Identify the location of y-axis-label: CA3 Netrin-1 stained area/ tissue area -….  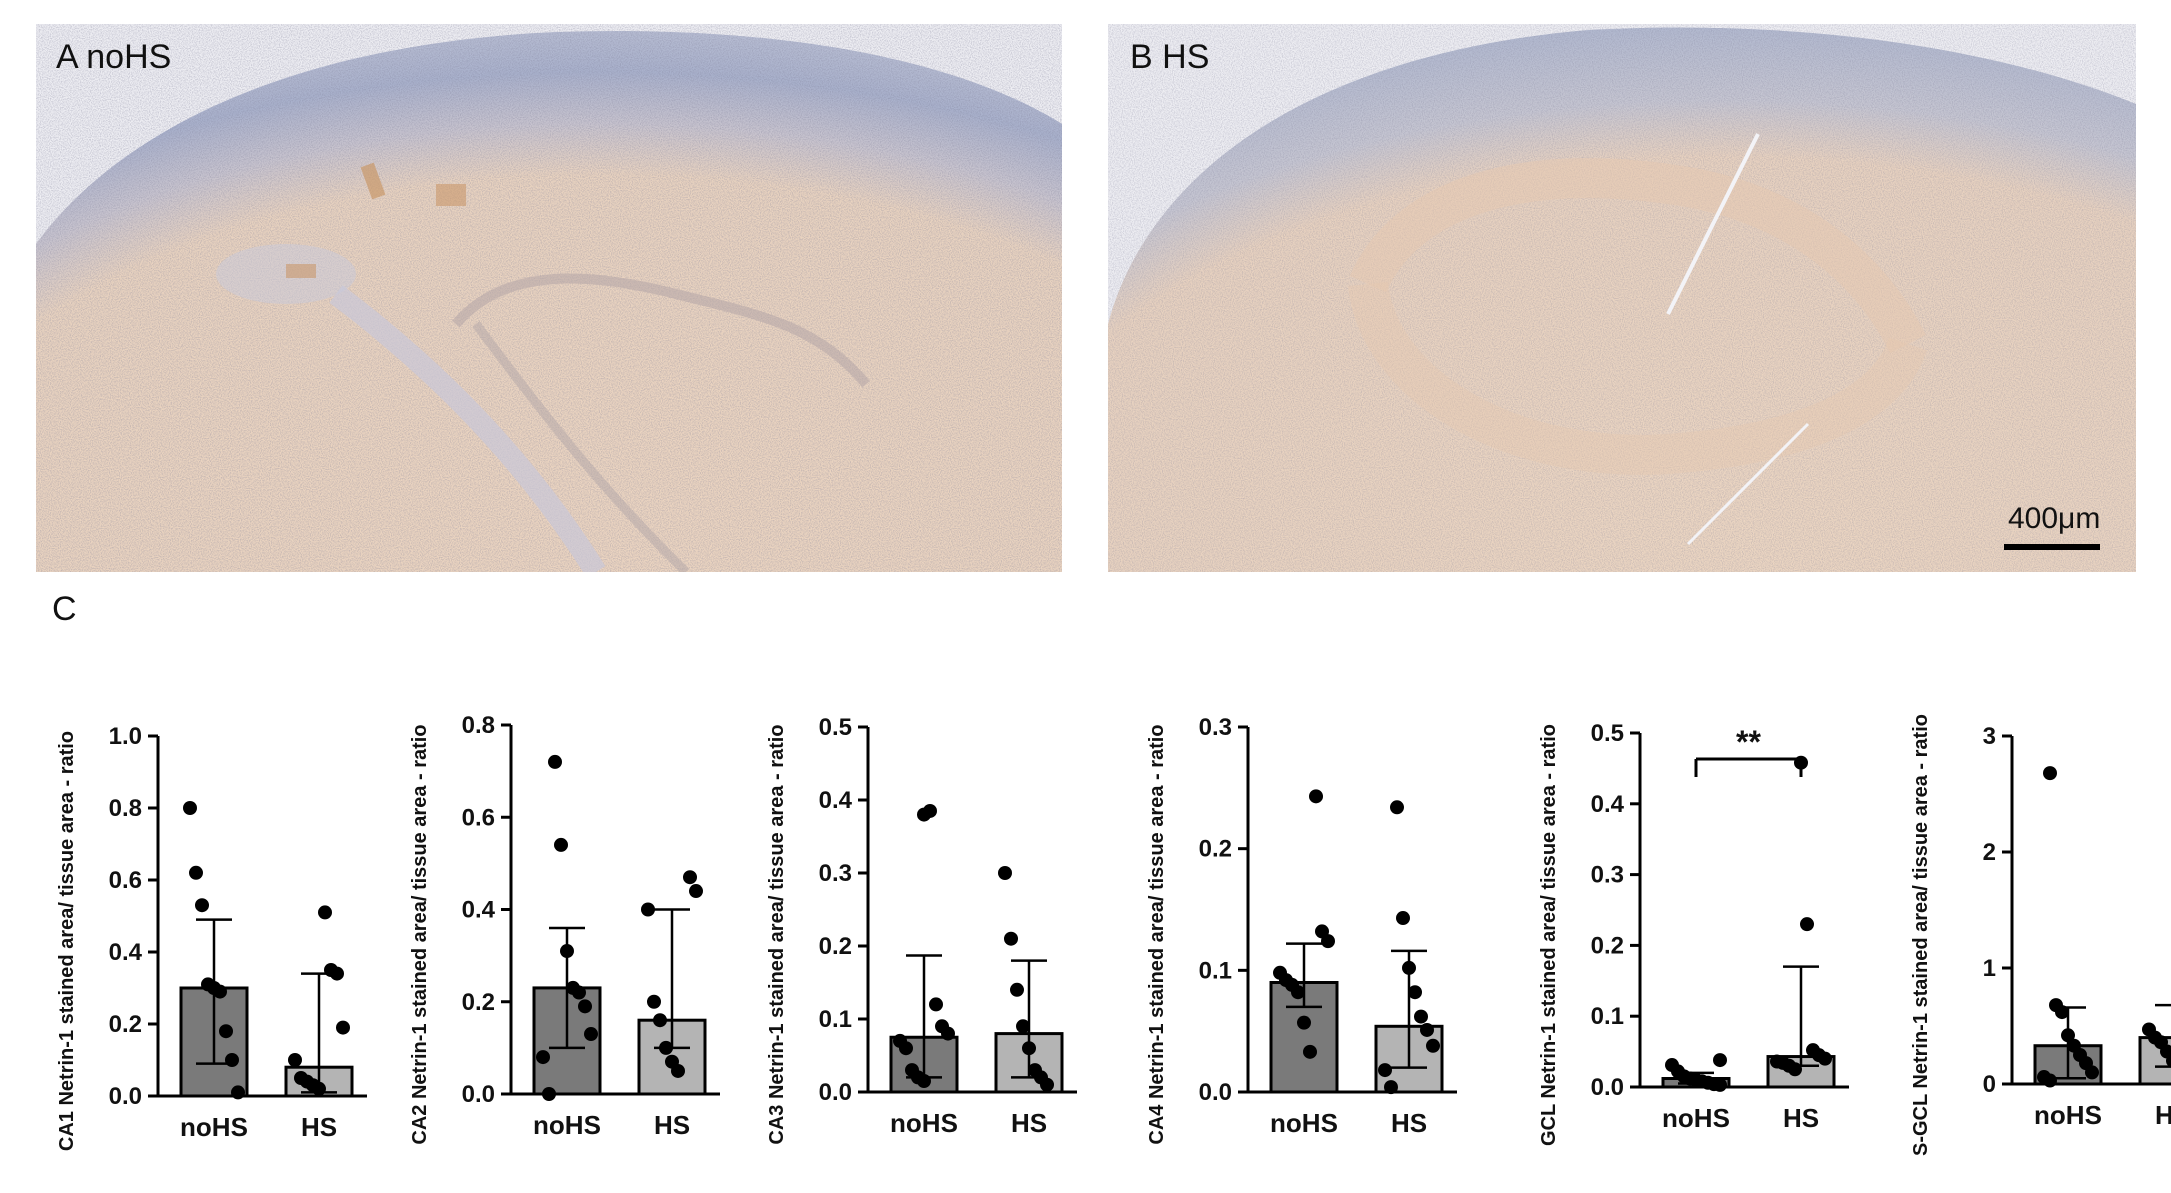
(777, 934).